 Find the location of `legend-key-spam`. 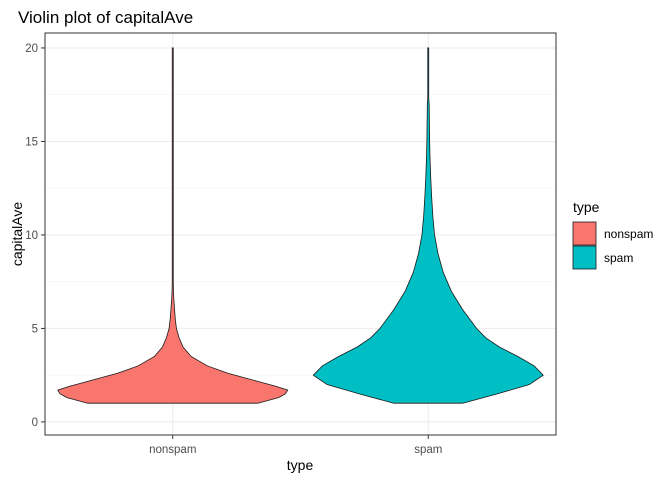

legend-key-spam is located at coordinates (584, 257).